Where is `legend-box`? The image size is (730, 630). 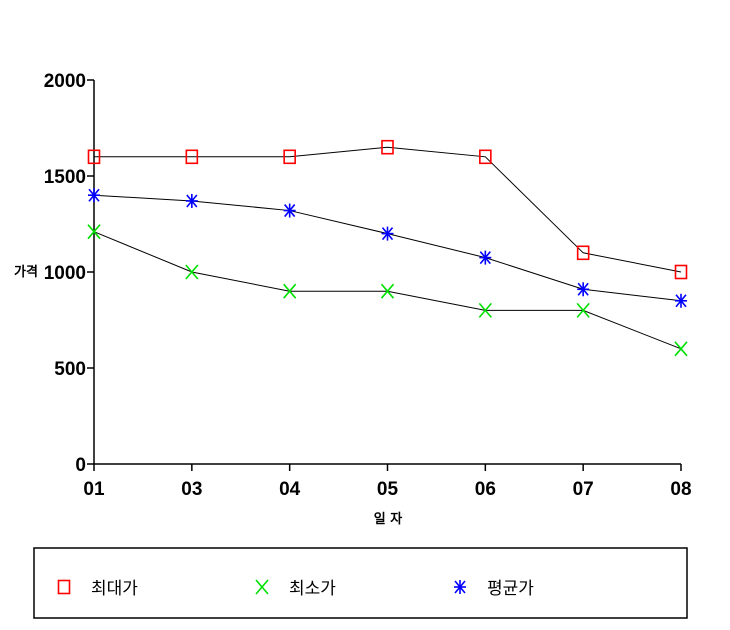 legend-box is located at coordinates (360, 583).